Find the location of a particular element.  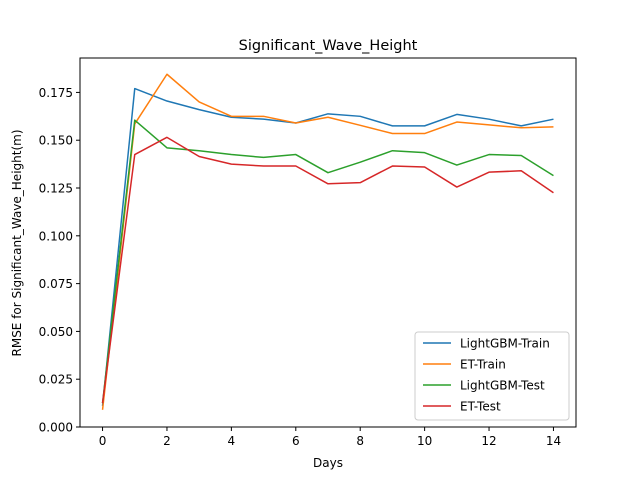

x-tick-label: 14 is located at coordinates (553, 441).